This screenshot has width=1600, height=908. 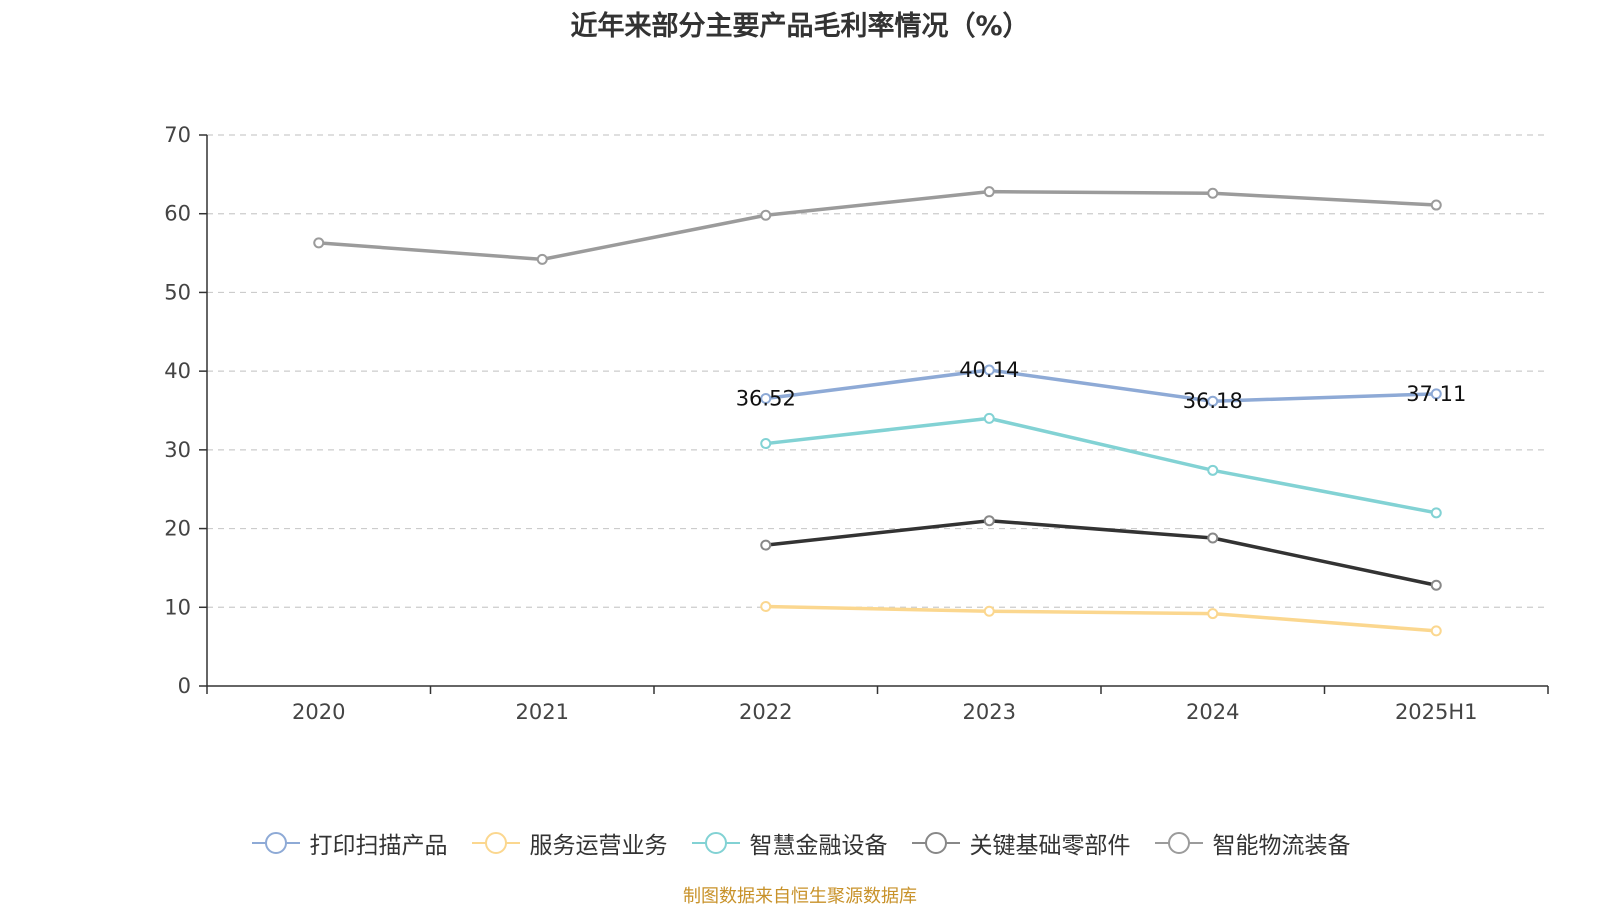 I want to click on data-label: 36.52, so click(x=766, y=399).